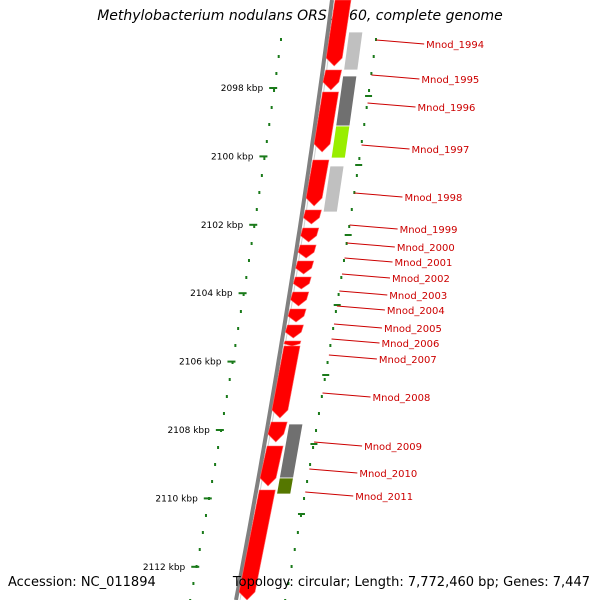  What do you see at coordinates (418, 296) in the screenshot?
I see `gene-label: Mnod_2003` at bounding box center [418, 296].